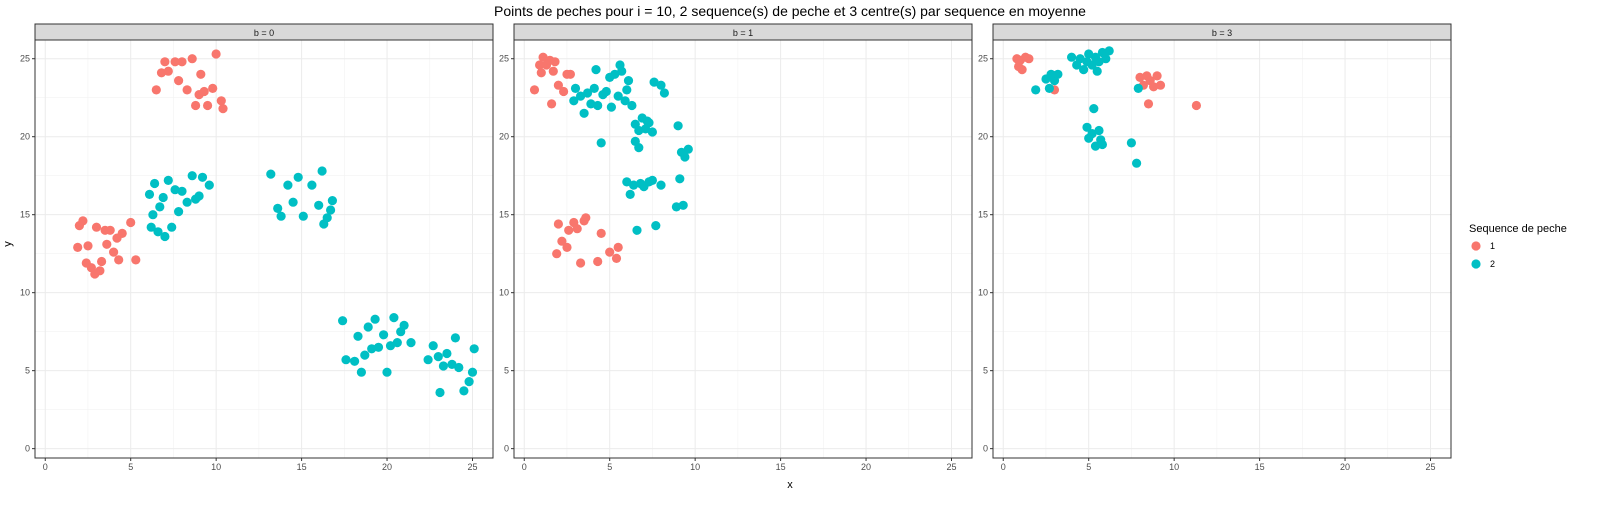  I want to click on y-tick-label: 15, so click(983, 215).